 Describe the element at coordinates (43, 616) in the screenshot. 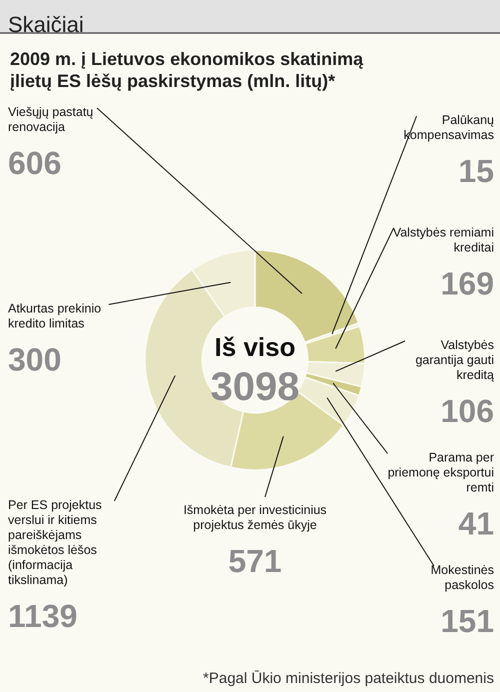

I see `data-label: 1139` at that location.